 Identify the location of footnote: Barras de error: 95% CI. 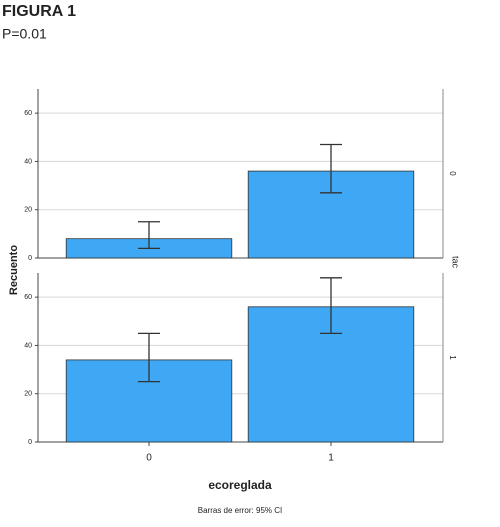
(240, 510).